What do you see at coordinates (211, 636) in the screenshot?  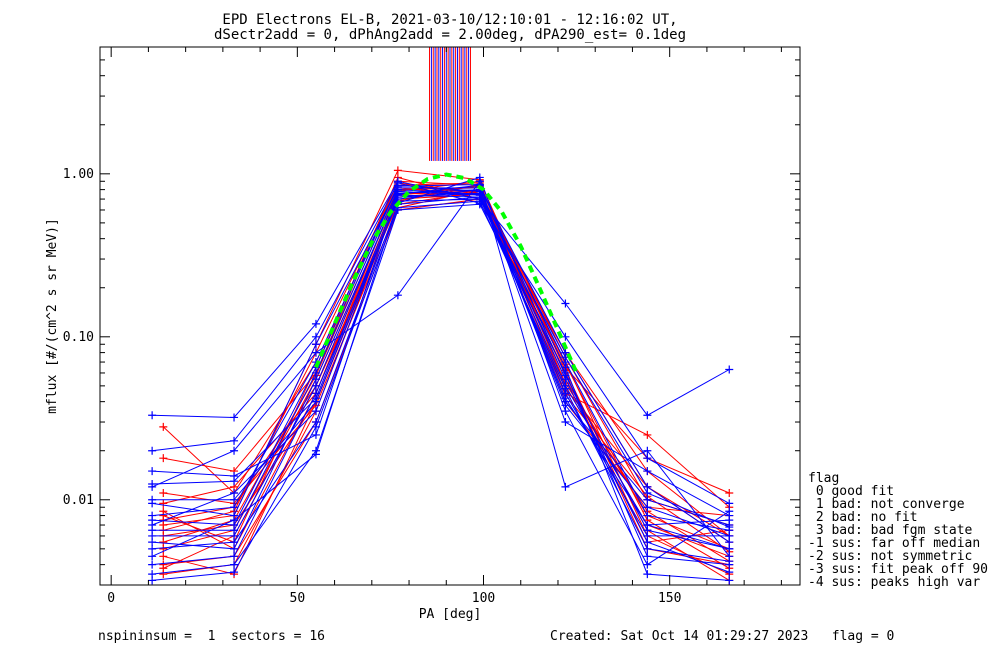 I see `footer-left: nspininsum = 1 sectors = 16` at bounding box center [211, 636].